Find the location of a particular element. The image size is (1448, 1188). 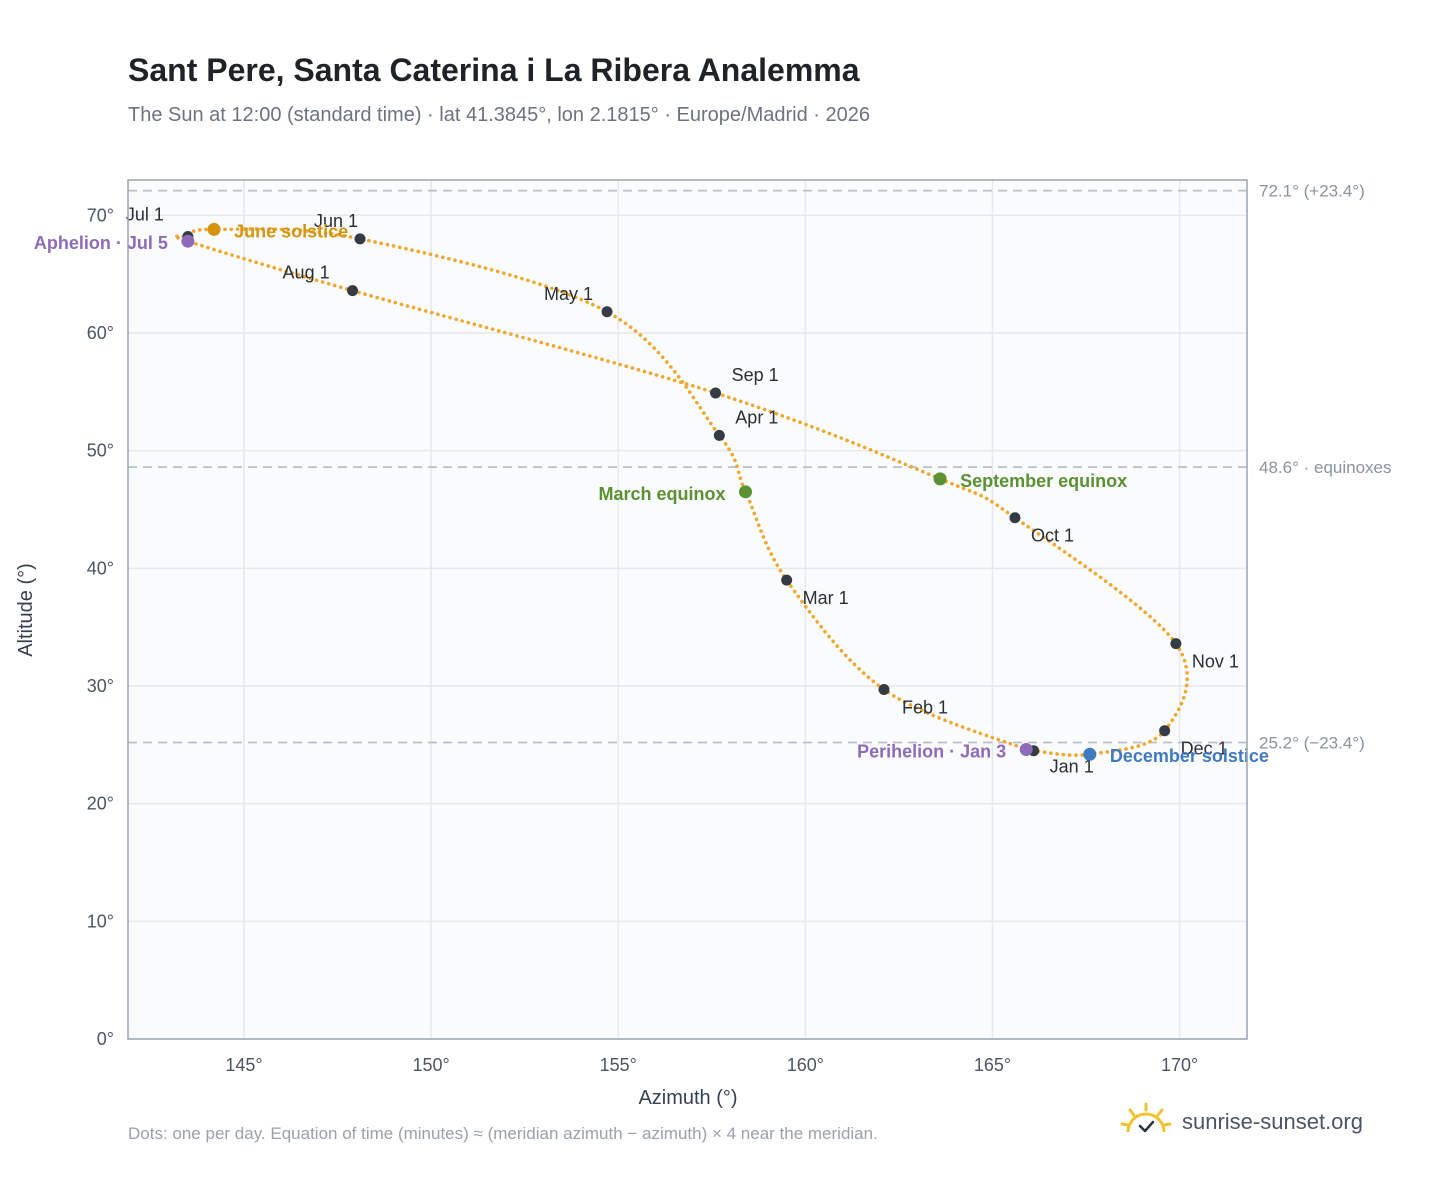

month-label: Dec 1 is located at coordinates (1204, 749).